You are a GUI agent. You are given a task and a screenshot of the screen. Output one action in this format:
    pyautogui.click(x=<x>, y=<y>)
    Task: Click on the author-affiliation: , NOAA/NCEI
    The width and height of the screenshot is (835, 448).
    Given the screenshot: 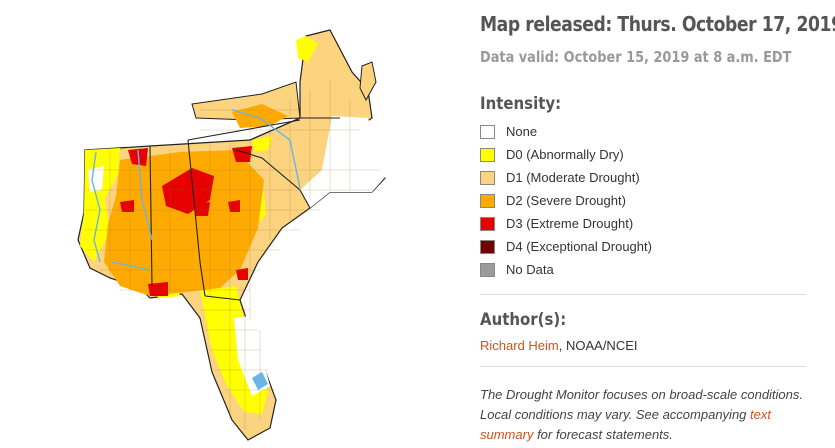 What is the action you would take?
    pyautogui.click(x=598, y=345)
    